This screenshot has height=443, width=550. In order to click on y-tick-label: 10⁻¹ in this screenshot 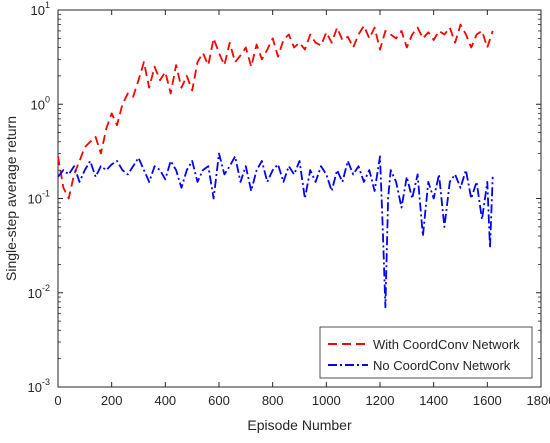, I will do `click(39, 198)`.